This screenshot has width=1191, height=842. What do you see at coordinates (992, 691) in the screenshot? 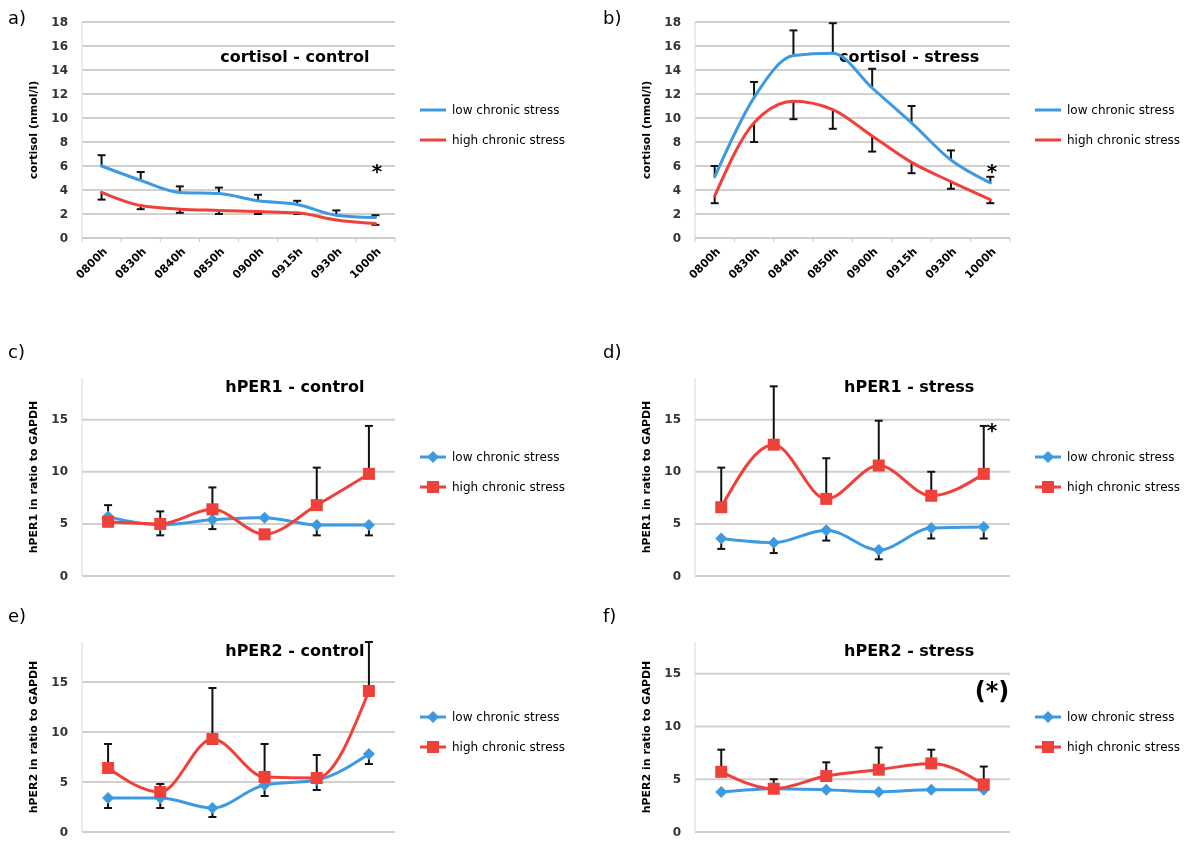
I see `annotation: (*)` at bounding box center [992, 691].